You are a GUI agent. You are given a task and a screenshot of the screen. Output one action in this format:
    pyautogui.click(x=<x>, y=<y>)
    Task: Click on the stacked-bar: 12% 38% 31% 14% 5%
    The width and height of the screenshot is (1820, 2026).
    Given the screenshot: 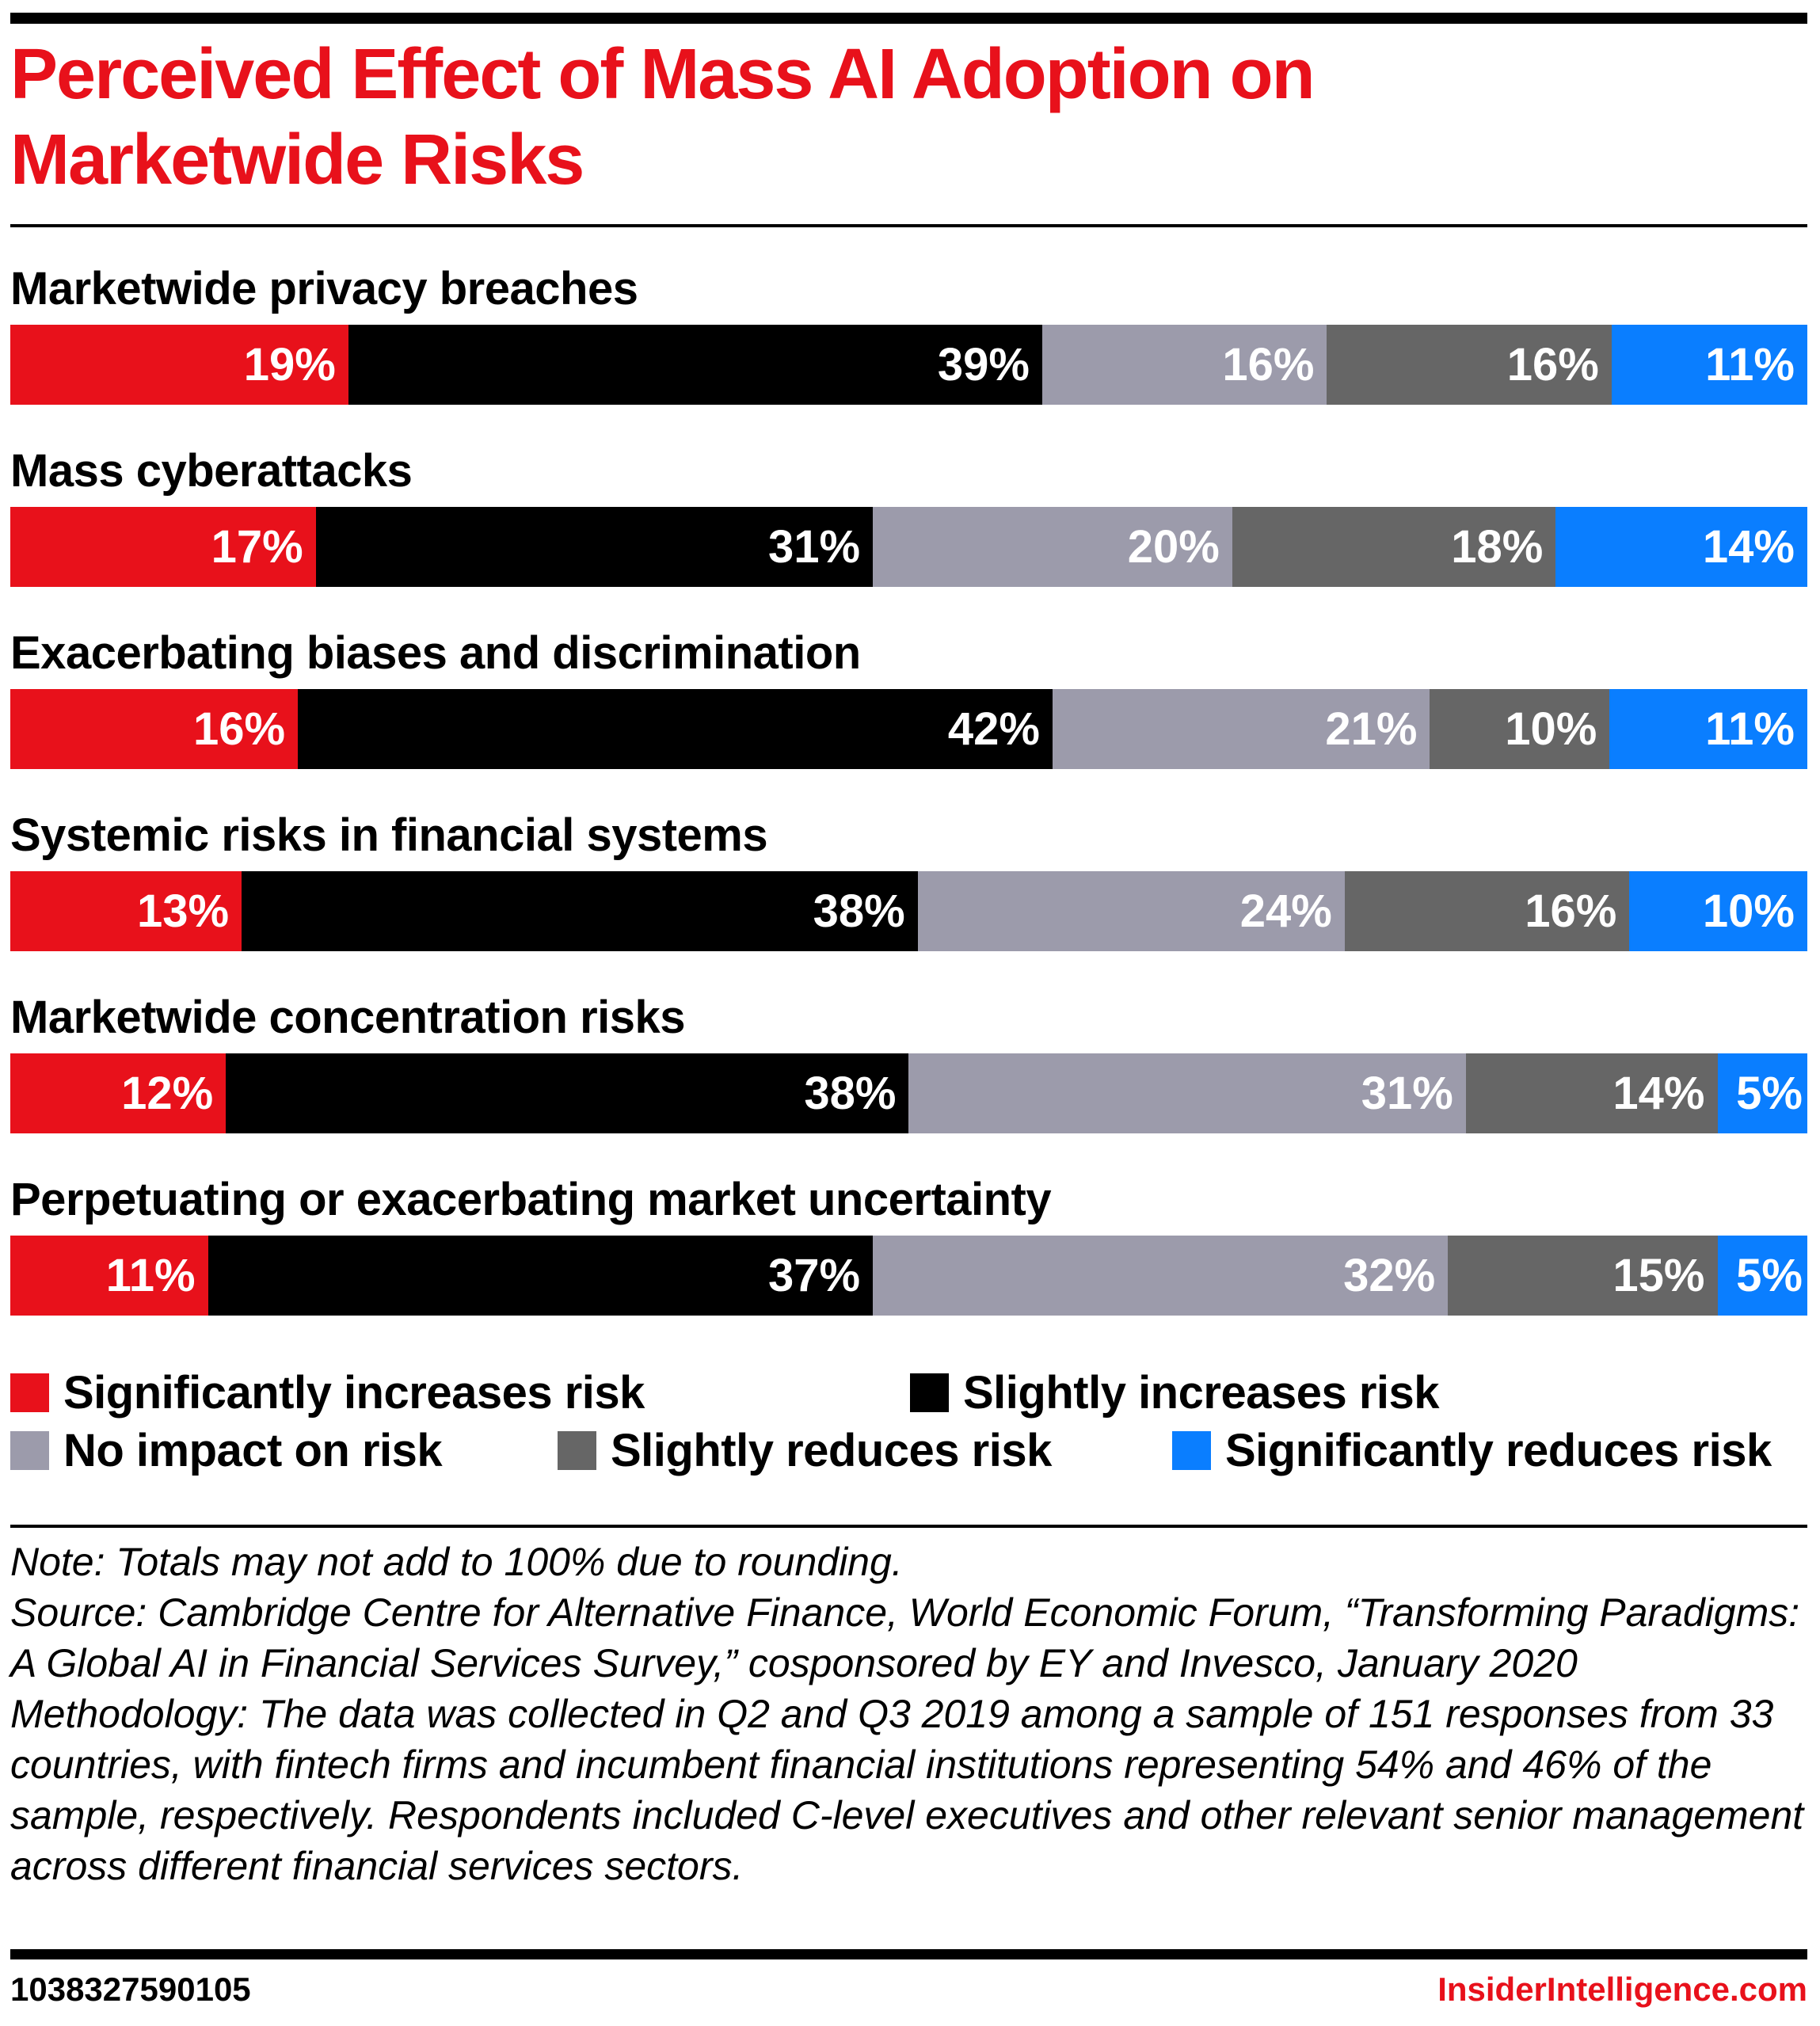 What is the action you would take?
    pyautogui.click(x=909, y=1093)
    